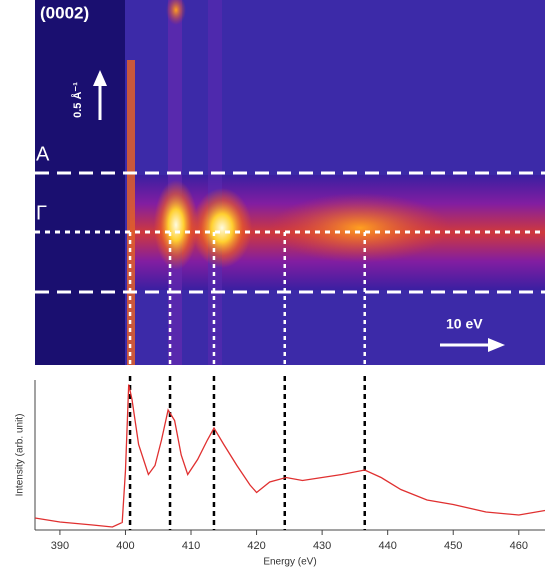 The width and height of the screenshot is (545, 584). I want to click on x-tick-label: 440, so click(387, 546).